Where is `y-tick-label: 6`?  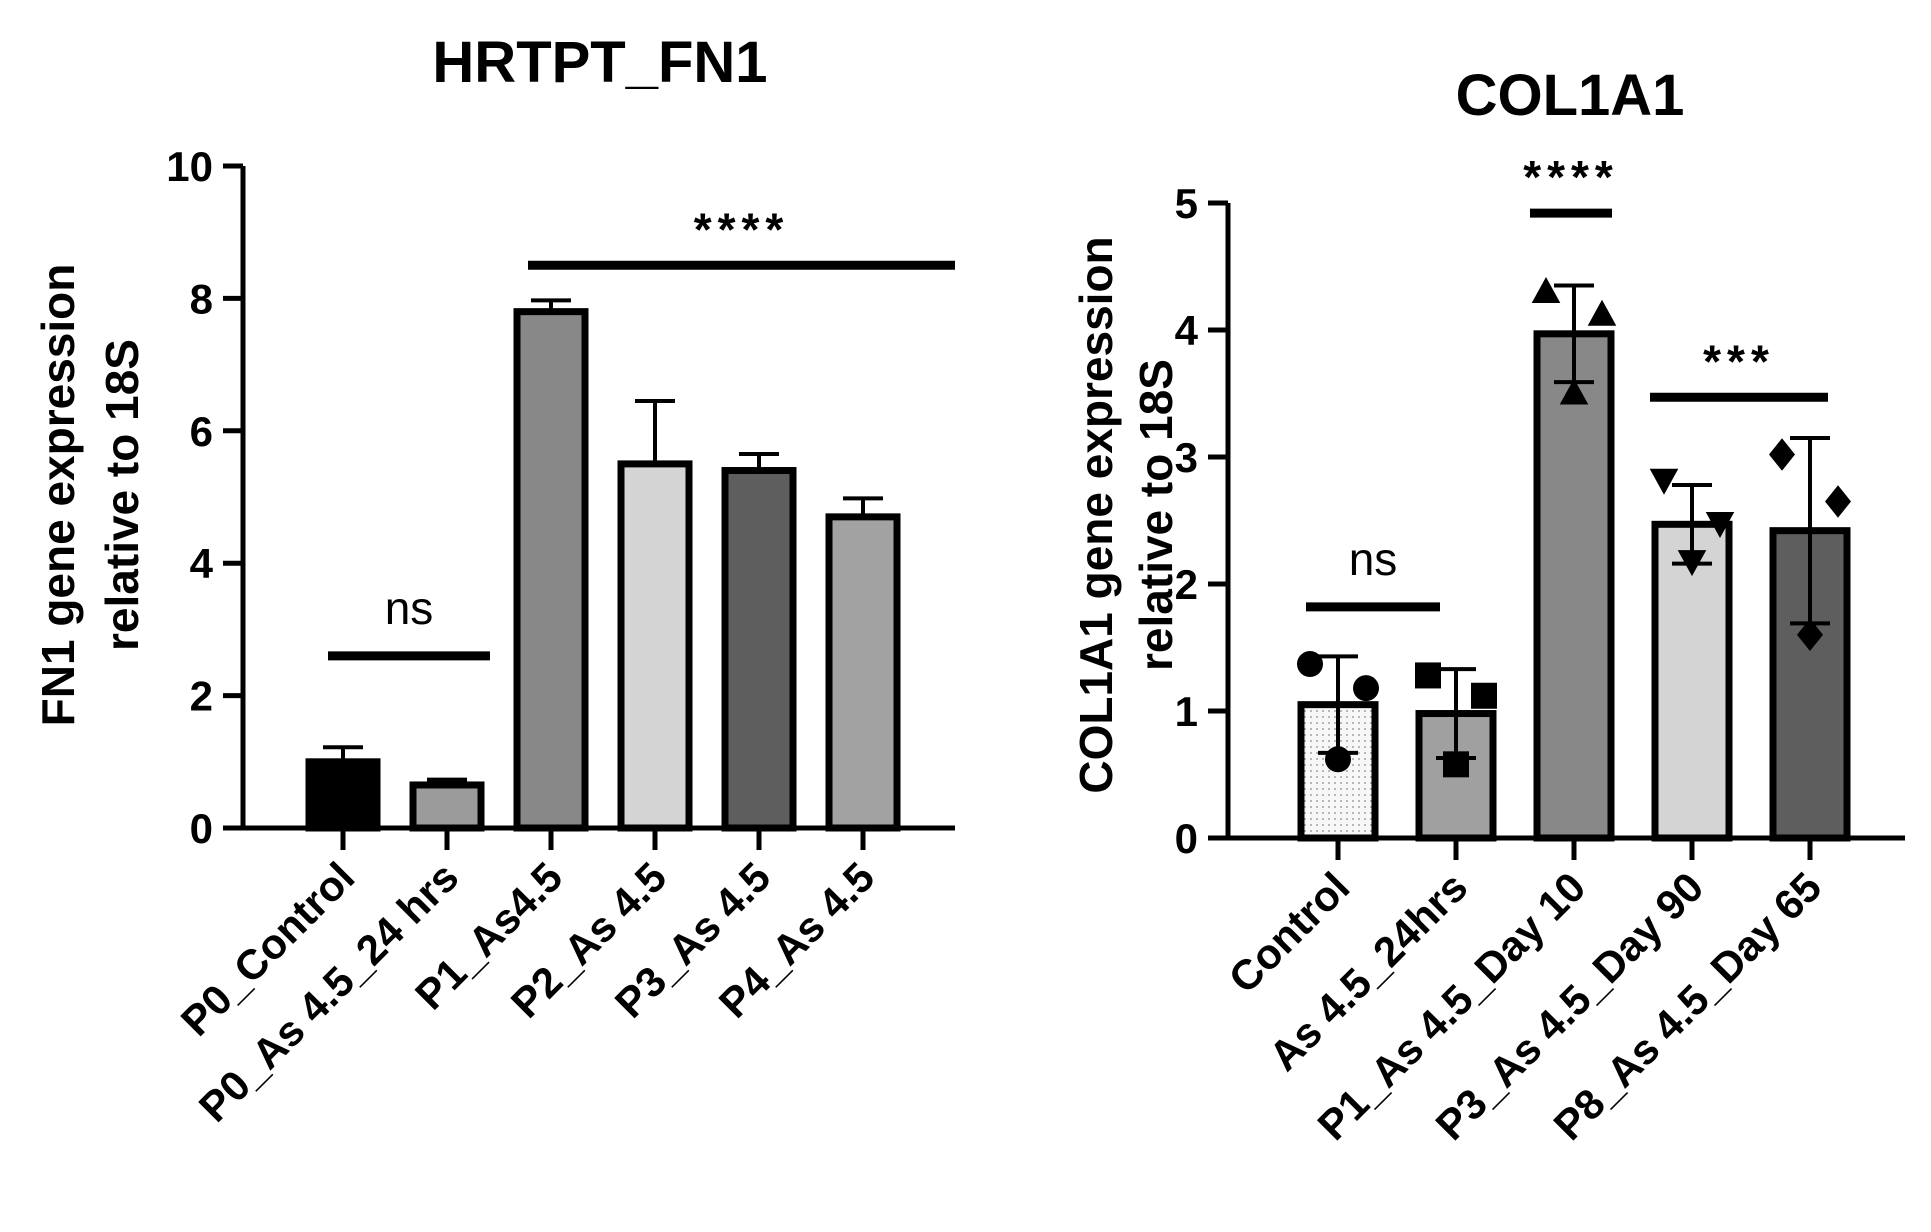
y-tick-label: 6 is located at coordinates (201, 431).